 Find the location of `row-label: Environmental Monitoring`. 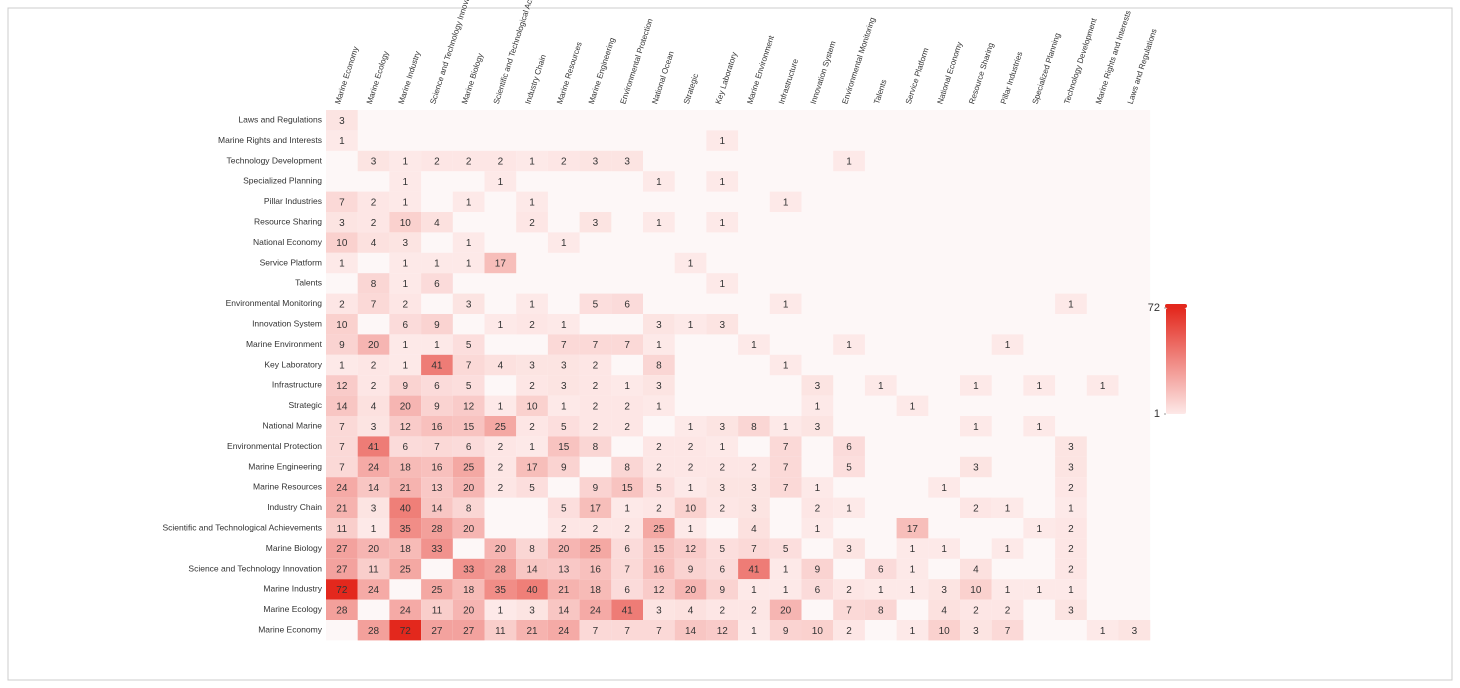

row-label: Environmental Monitoring is located at coordinates (274, 303).